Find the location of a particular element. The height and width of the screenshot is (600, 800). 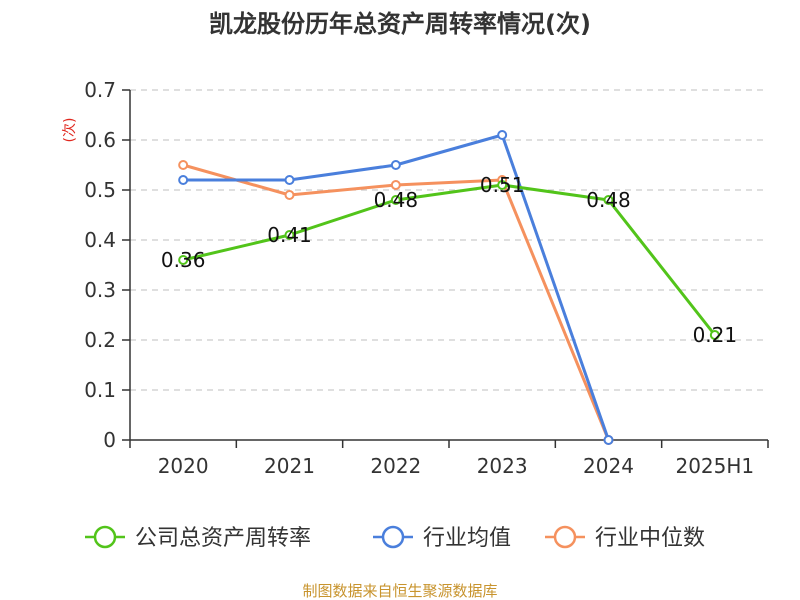

y-tick-label: 0.7 is located at coordinates (100, 90).